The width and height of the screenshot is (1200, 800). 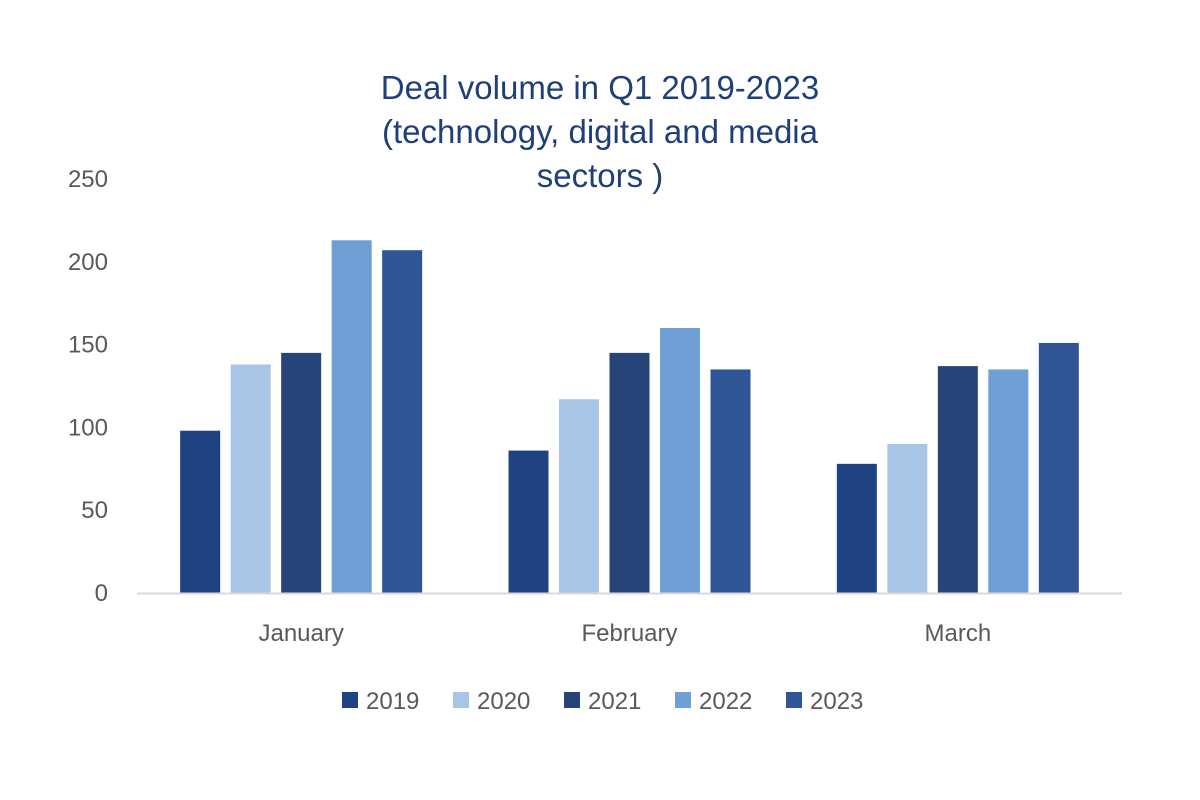 I want to click on legend-label: 2019, so click(x=392, y=701).